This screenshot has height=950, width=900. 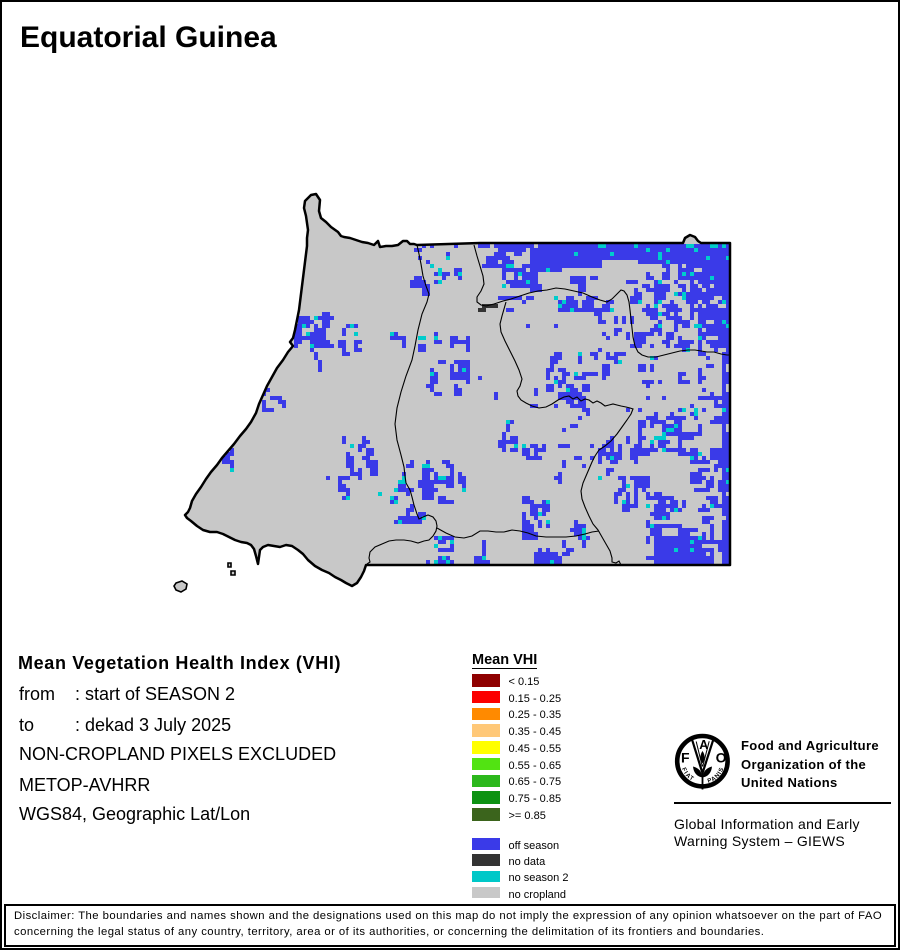 What do you see at coordinates (721, 758) in the screenshot?
I see `svg-text: O` at bounding box center [721, 758].